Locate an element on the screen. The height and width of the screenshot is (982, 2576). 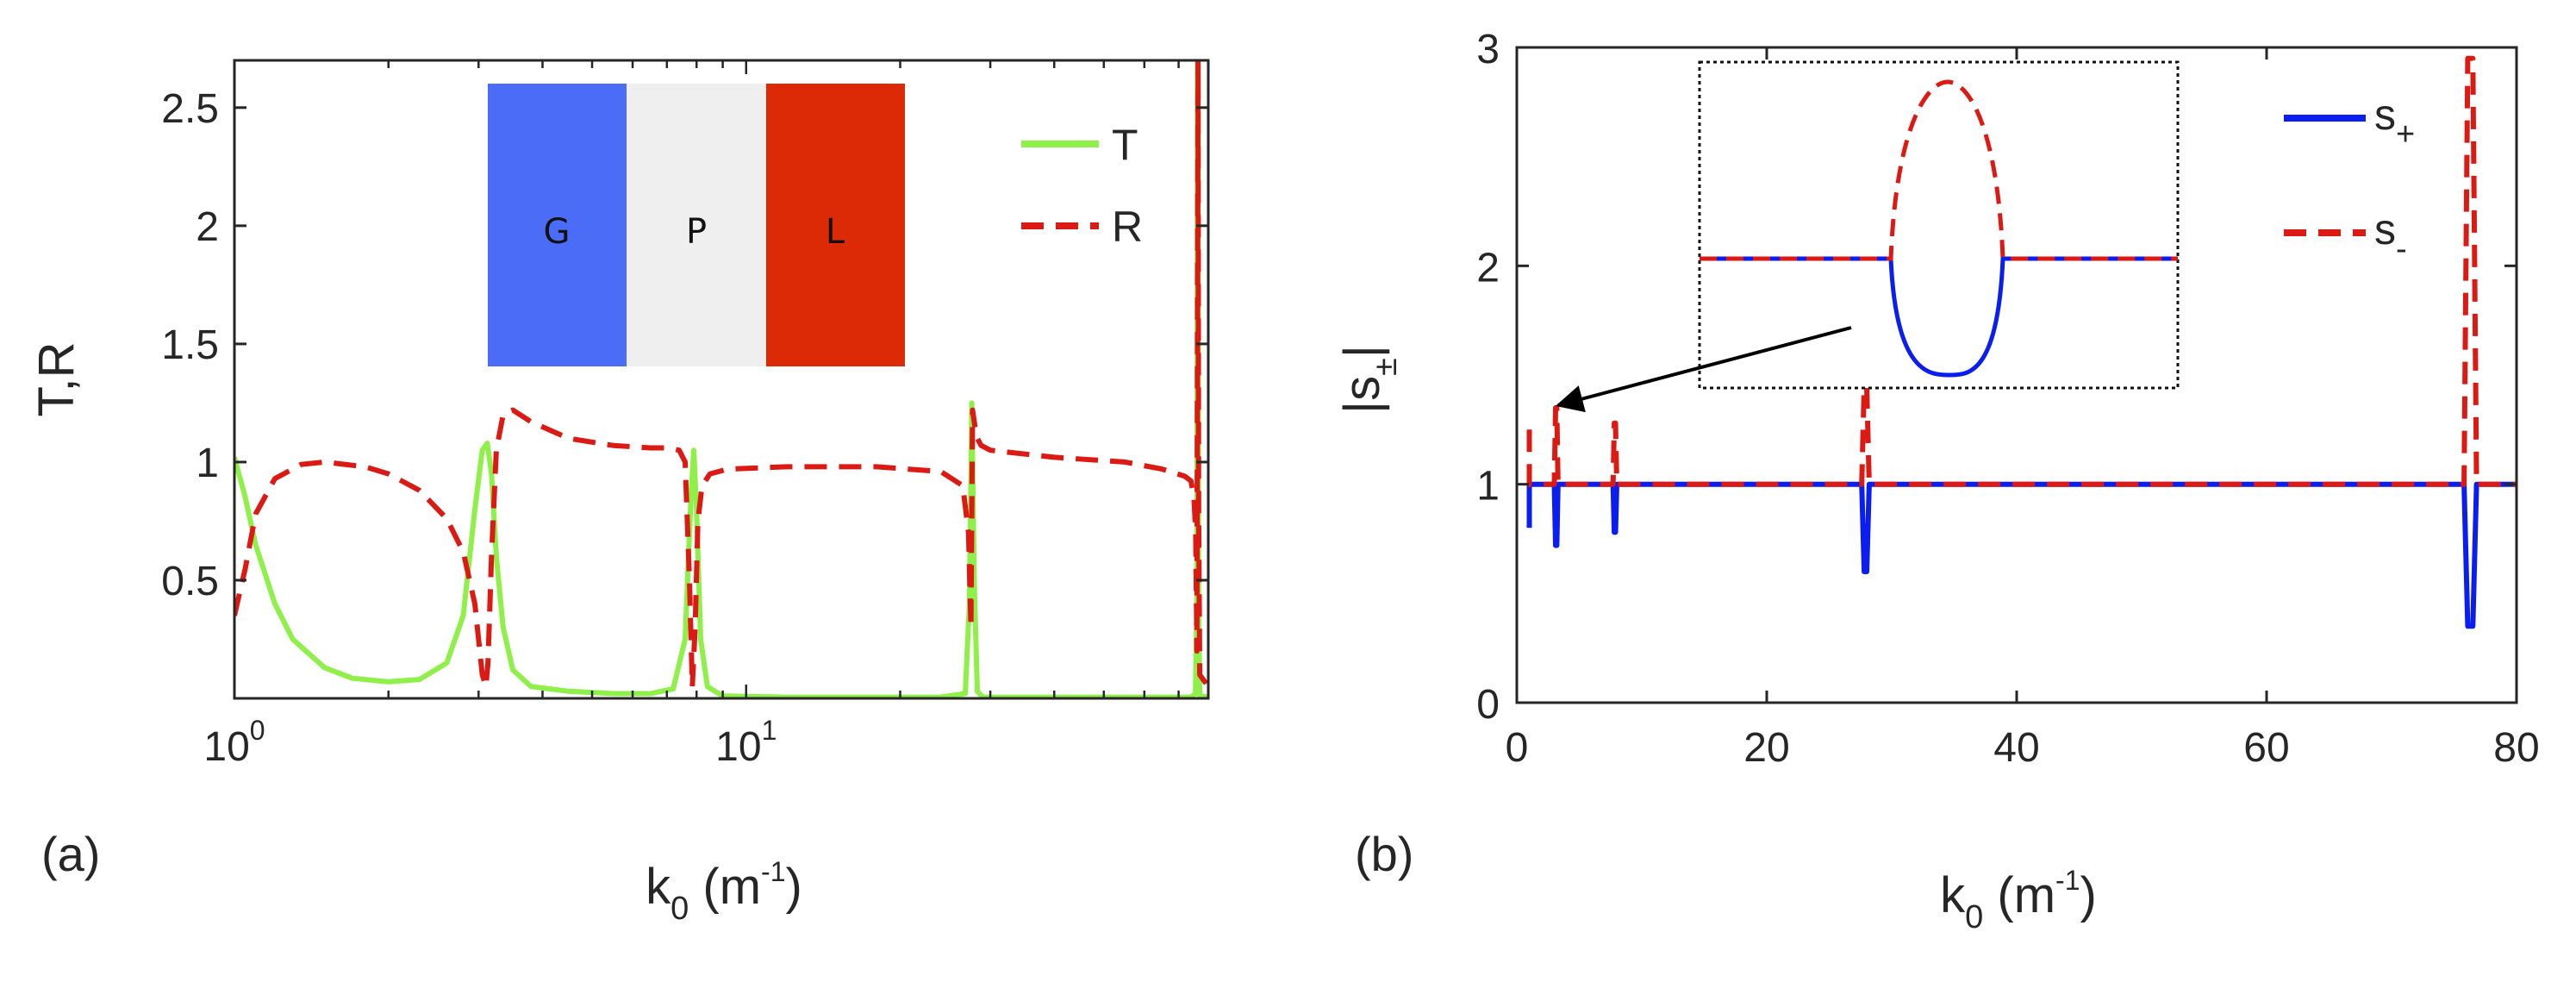
b-y-tick-label: 3 is located at coordinates (1488, 49).